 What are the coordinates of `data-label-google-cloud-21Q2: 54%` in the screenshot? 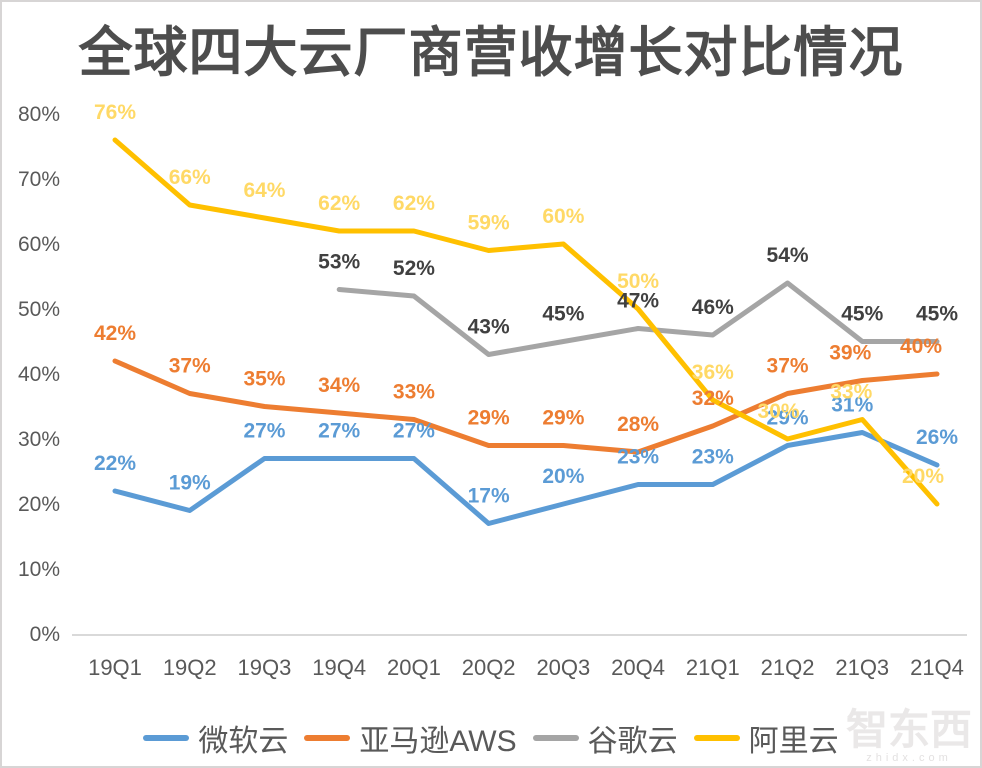 It's located at (788, 255).